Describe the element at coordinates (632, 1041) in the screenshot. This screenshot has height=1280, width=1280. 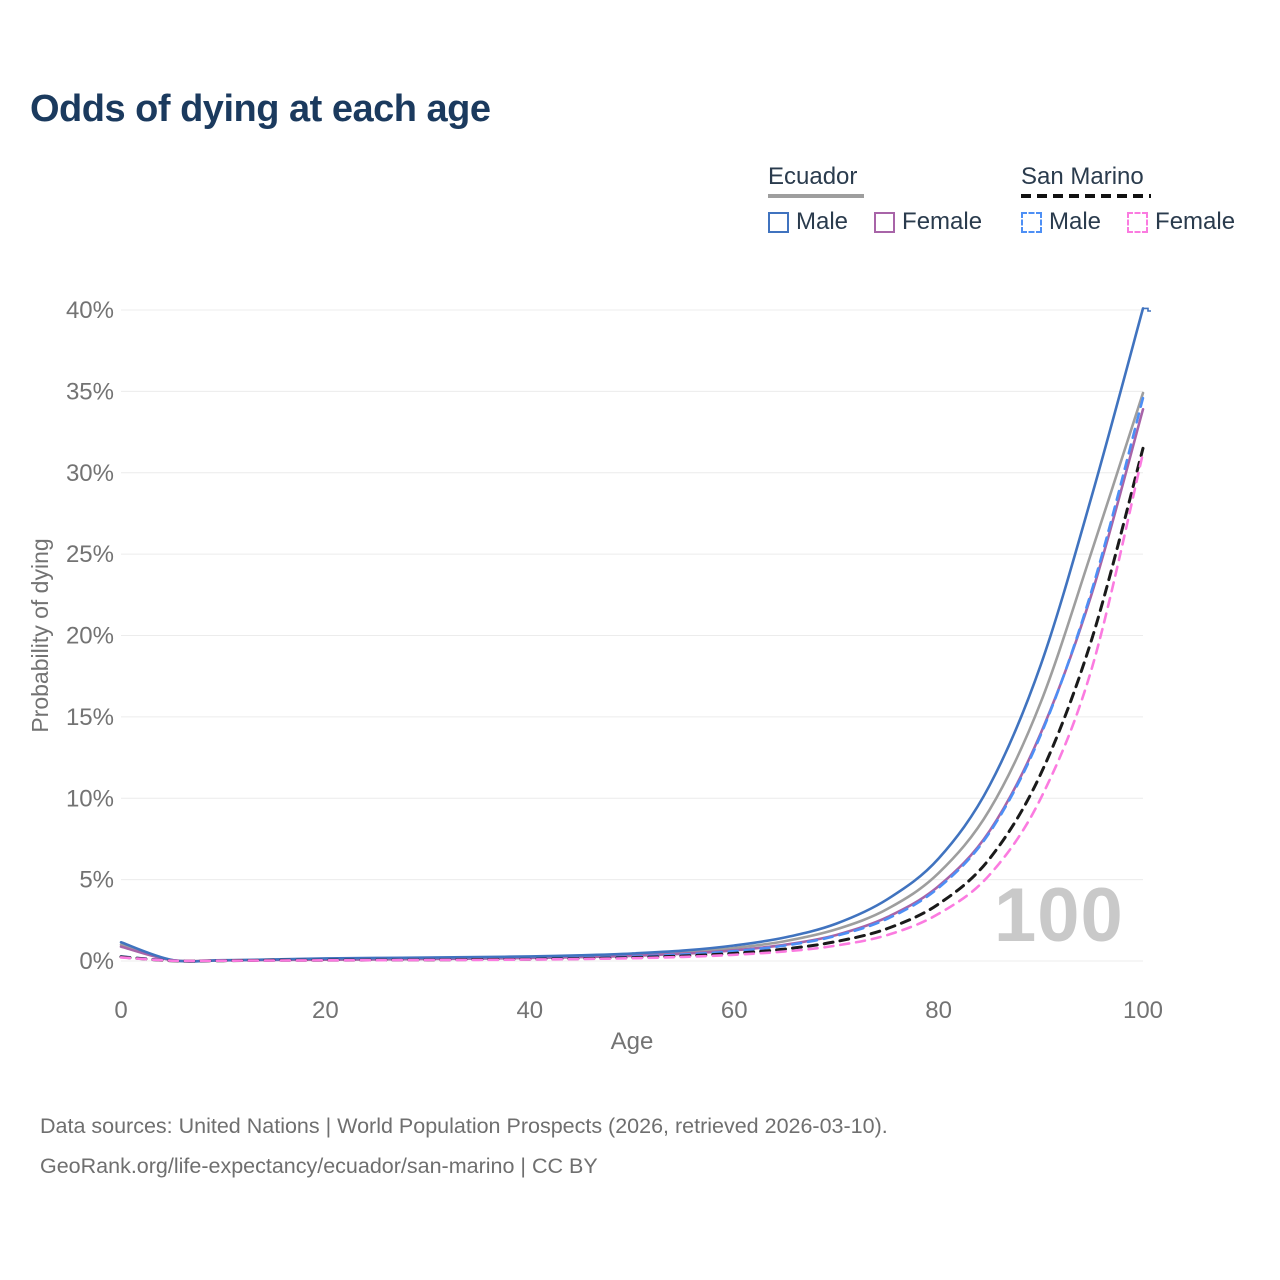
I see `x-axis-title: Age` at that location.